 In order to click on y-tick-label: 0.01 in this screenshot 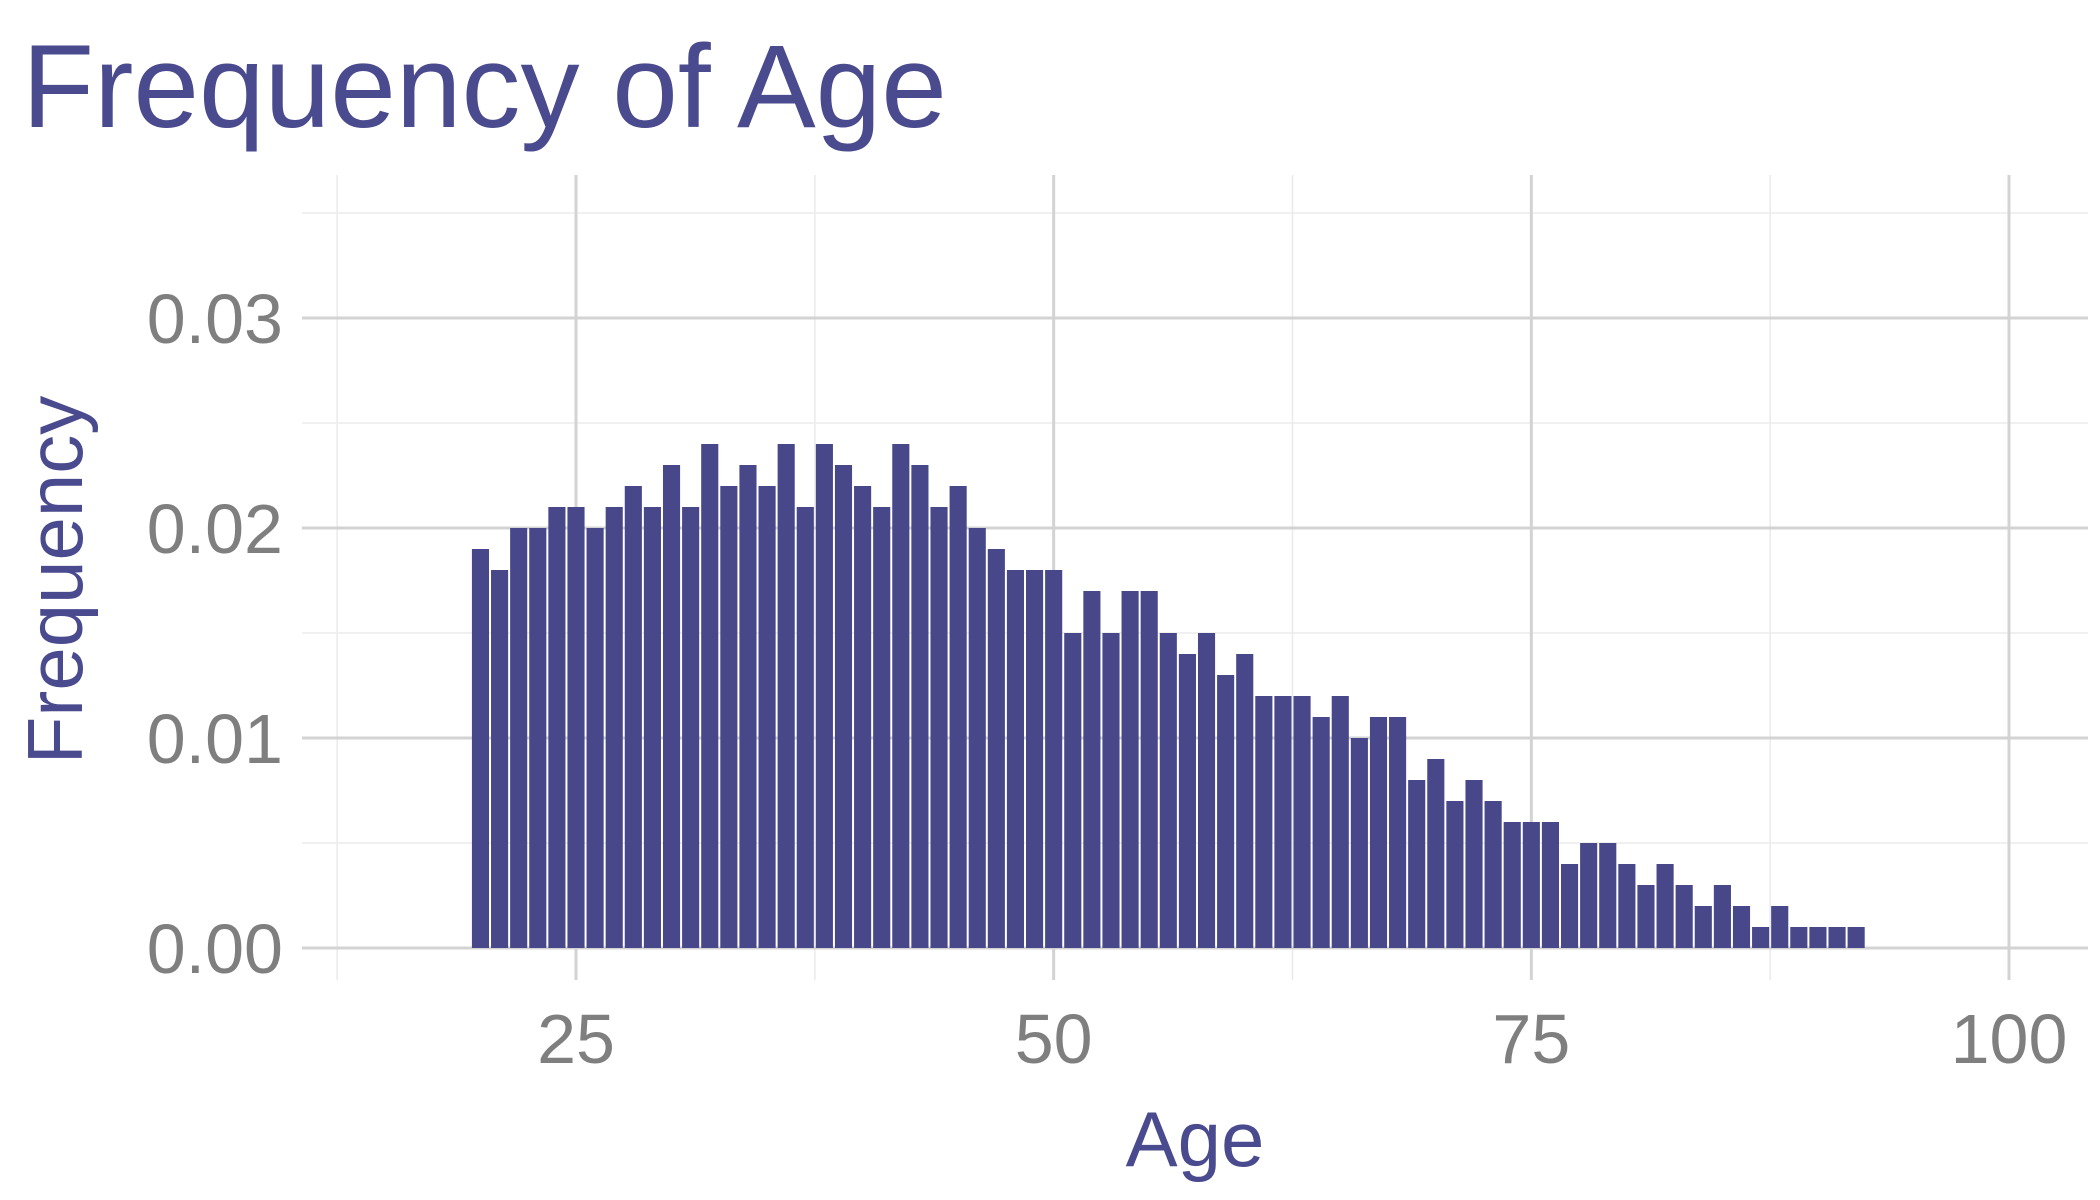, I will do `click(215, 739)`.